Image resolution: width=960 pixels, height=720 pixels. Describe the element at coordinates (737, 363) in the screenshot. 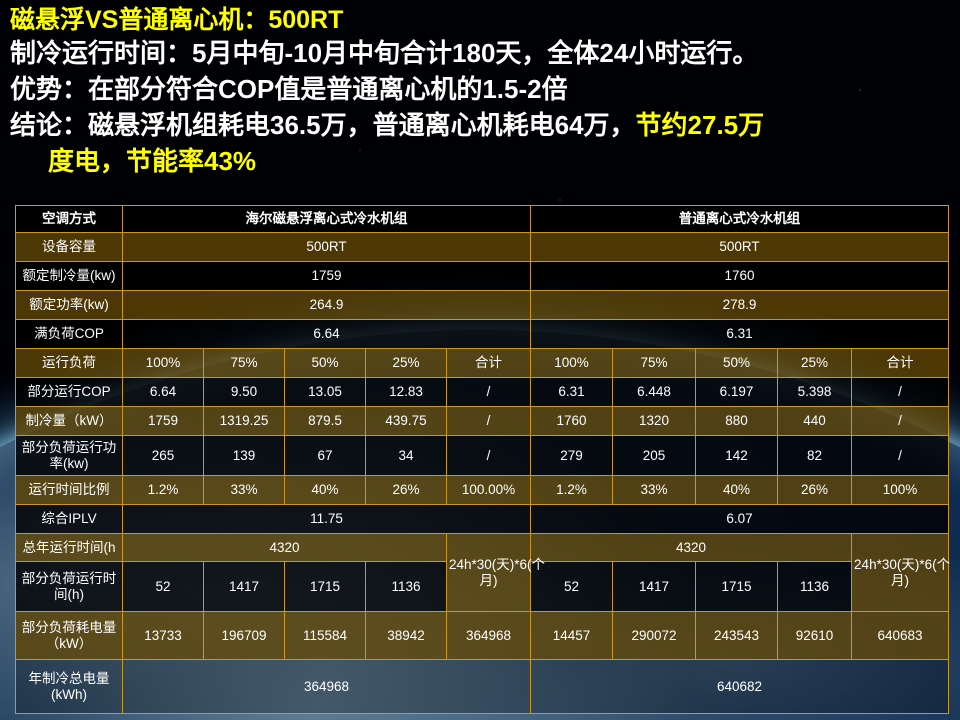

I see `value-right: 50%` at that location.